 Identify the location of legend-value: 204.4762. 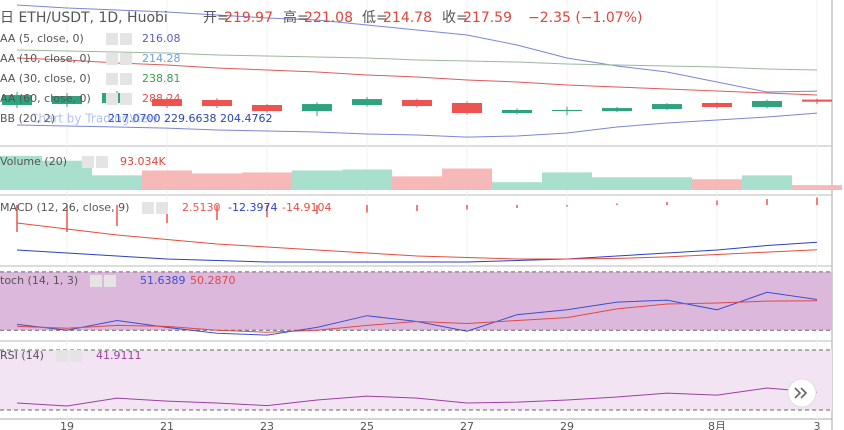
(246, 118).